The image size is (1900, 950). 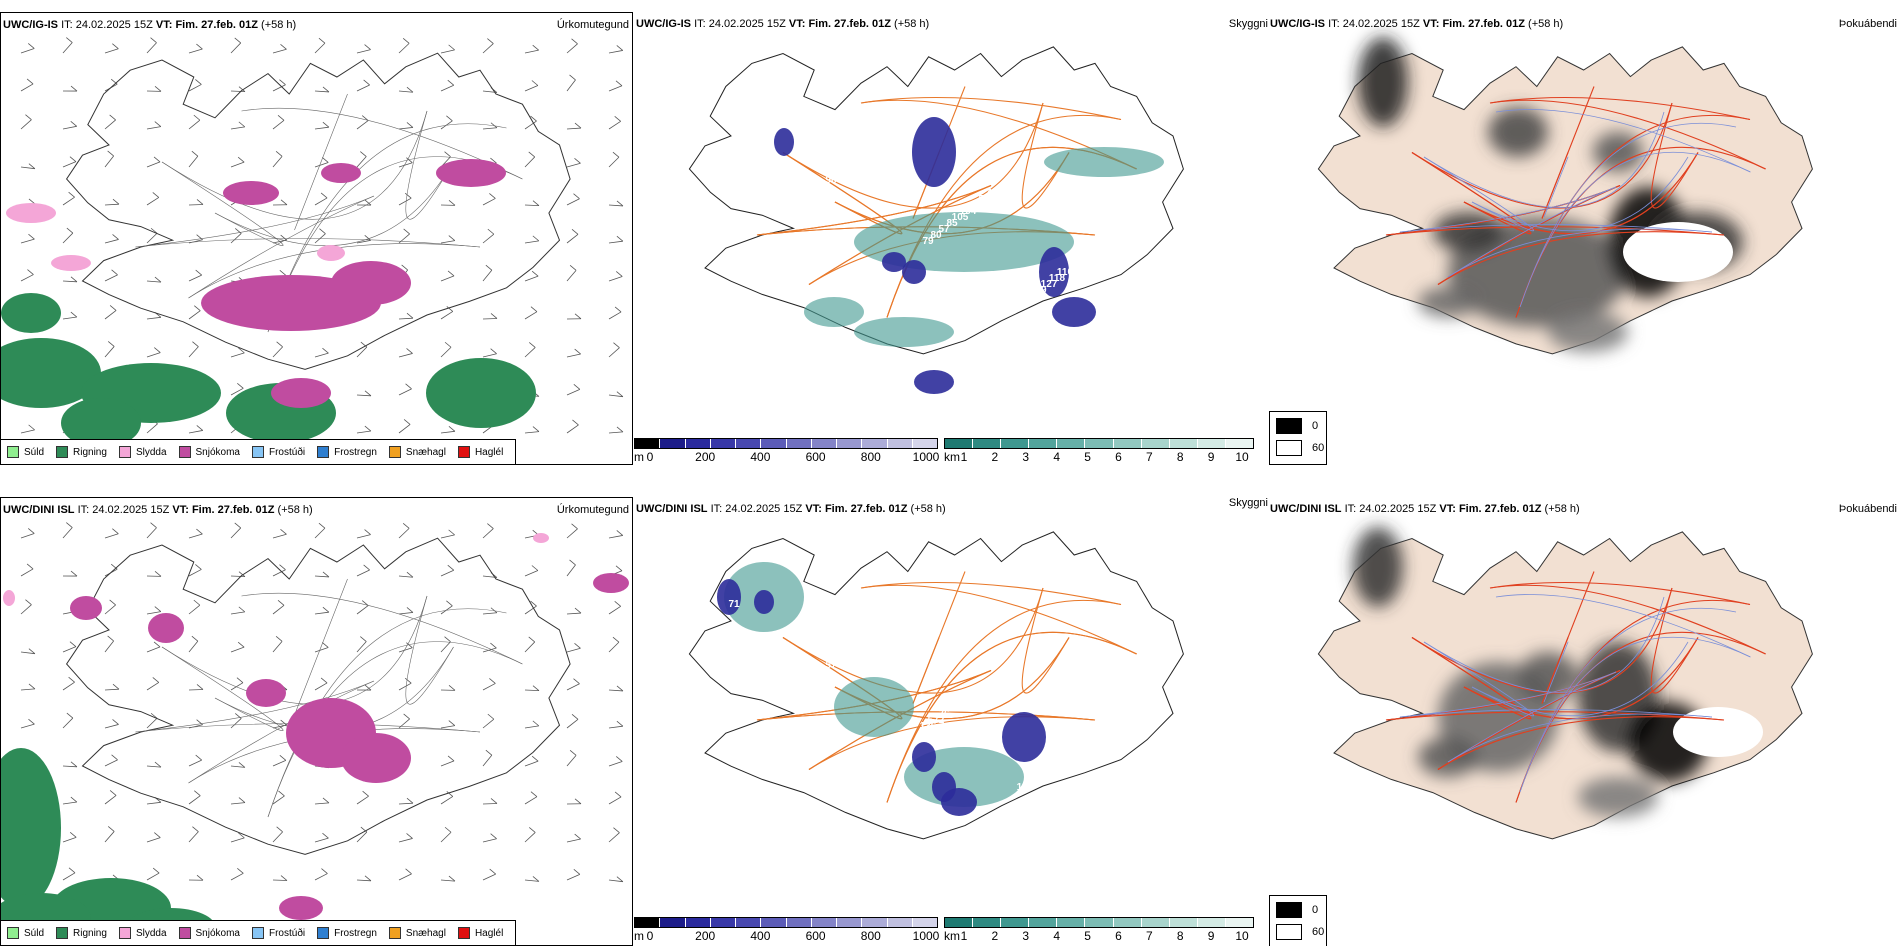 I want to click on colorbar-unit: m, so click(x=639, y=457).